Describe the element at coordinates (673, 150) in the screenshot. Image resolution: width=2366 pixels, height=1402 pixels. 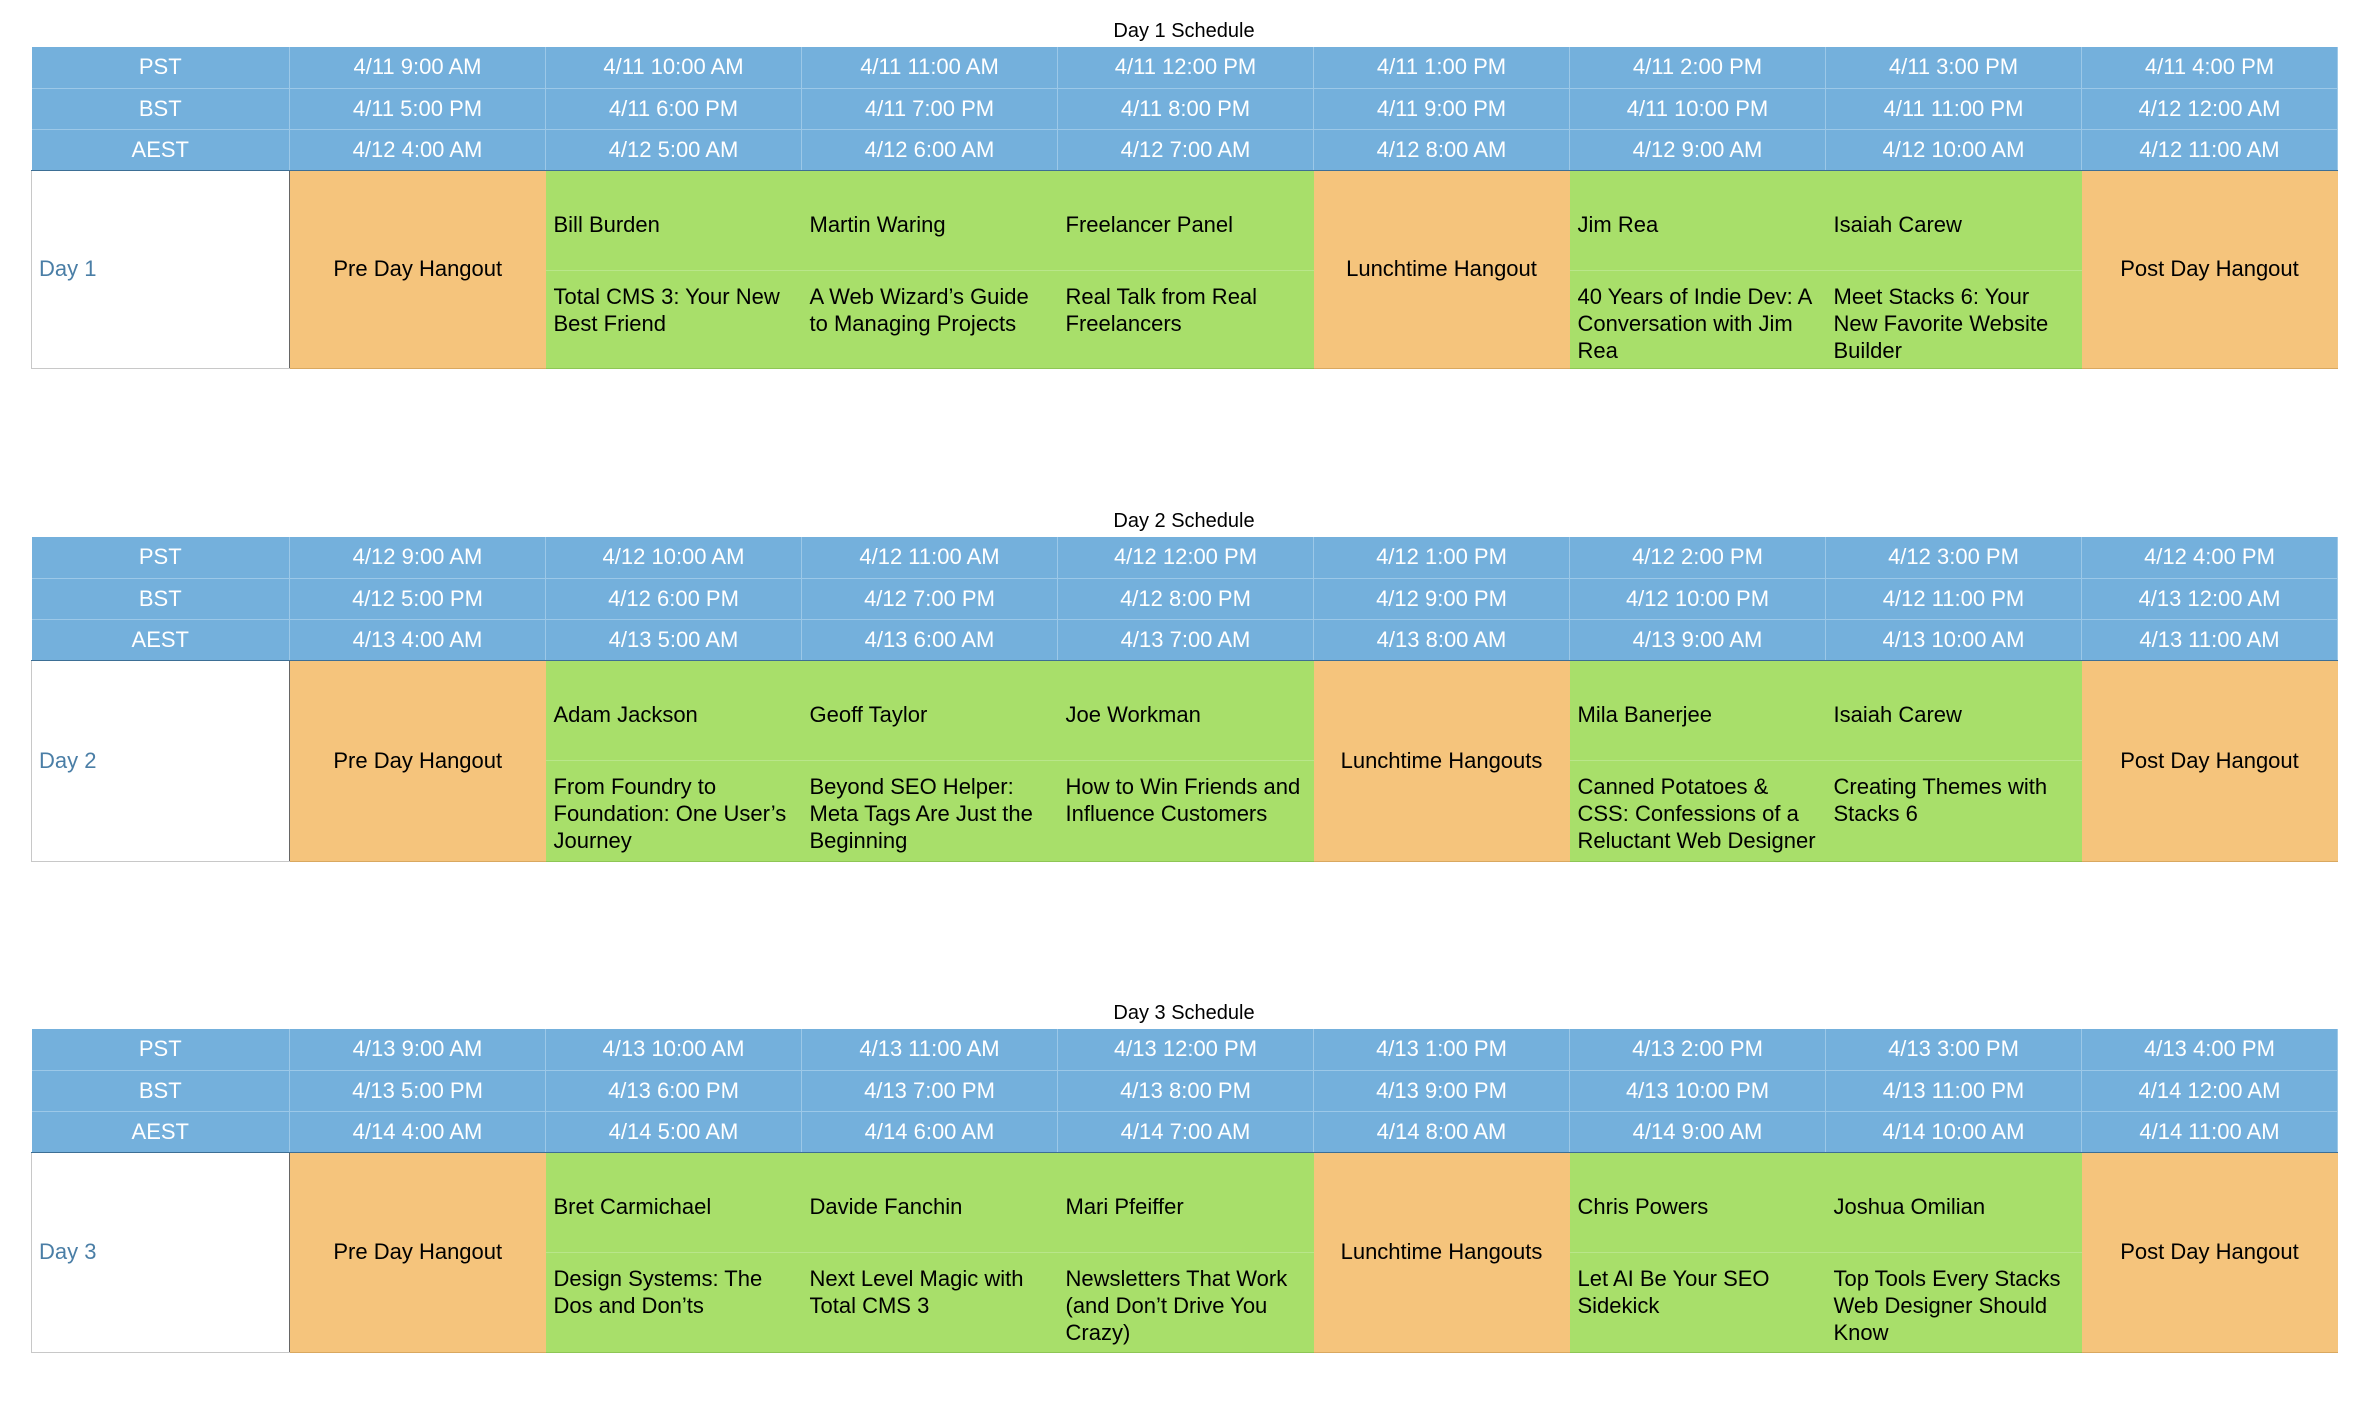
I see `time-cell: 4/12 5:00 AM` at that location.